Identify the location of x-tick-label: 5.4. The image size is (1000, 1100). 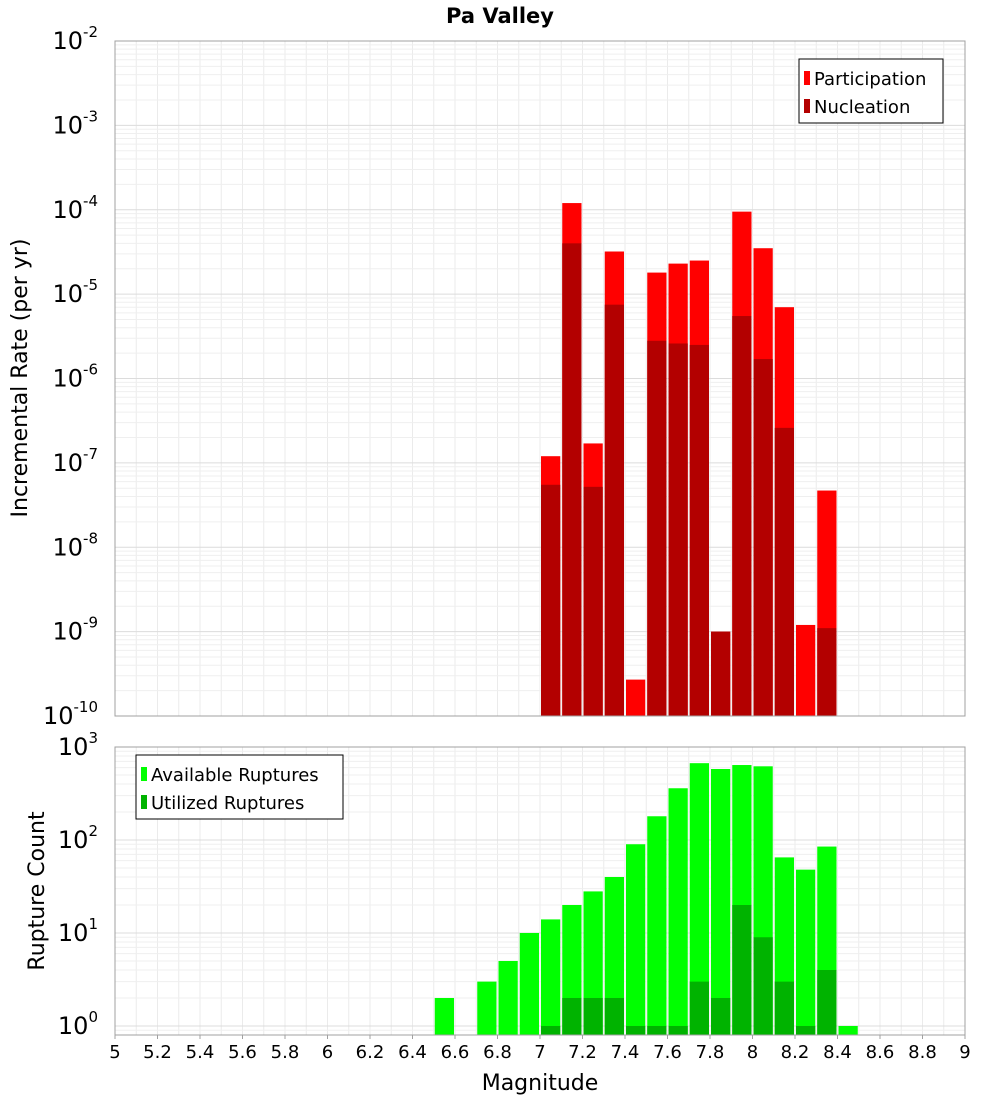
(200, 1052).